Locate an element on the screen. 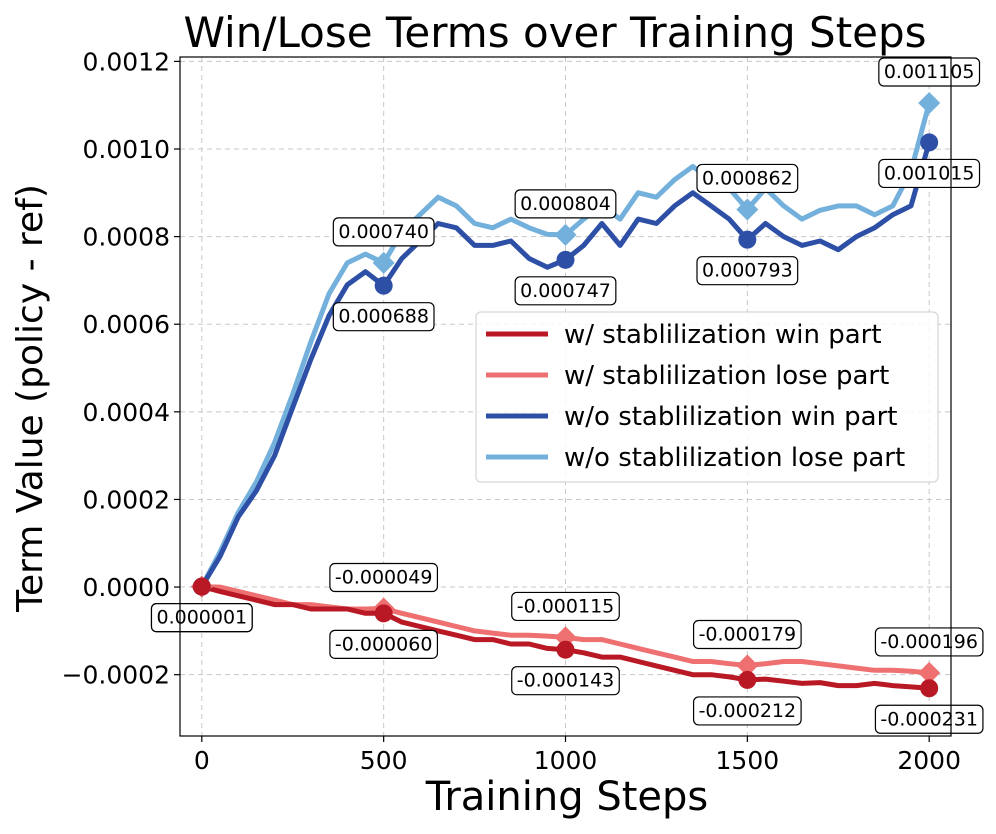 Image resolution: width=996 pixels, height=834 pixels. data-label-group: -0.000143 is located at coordinates (565, 681).